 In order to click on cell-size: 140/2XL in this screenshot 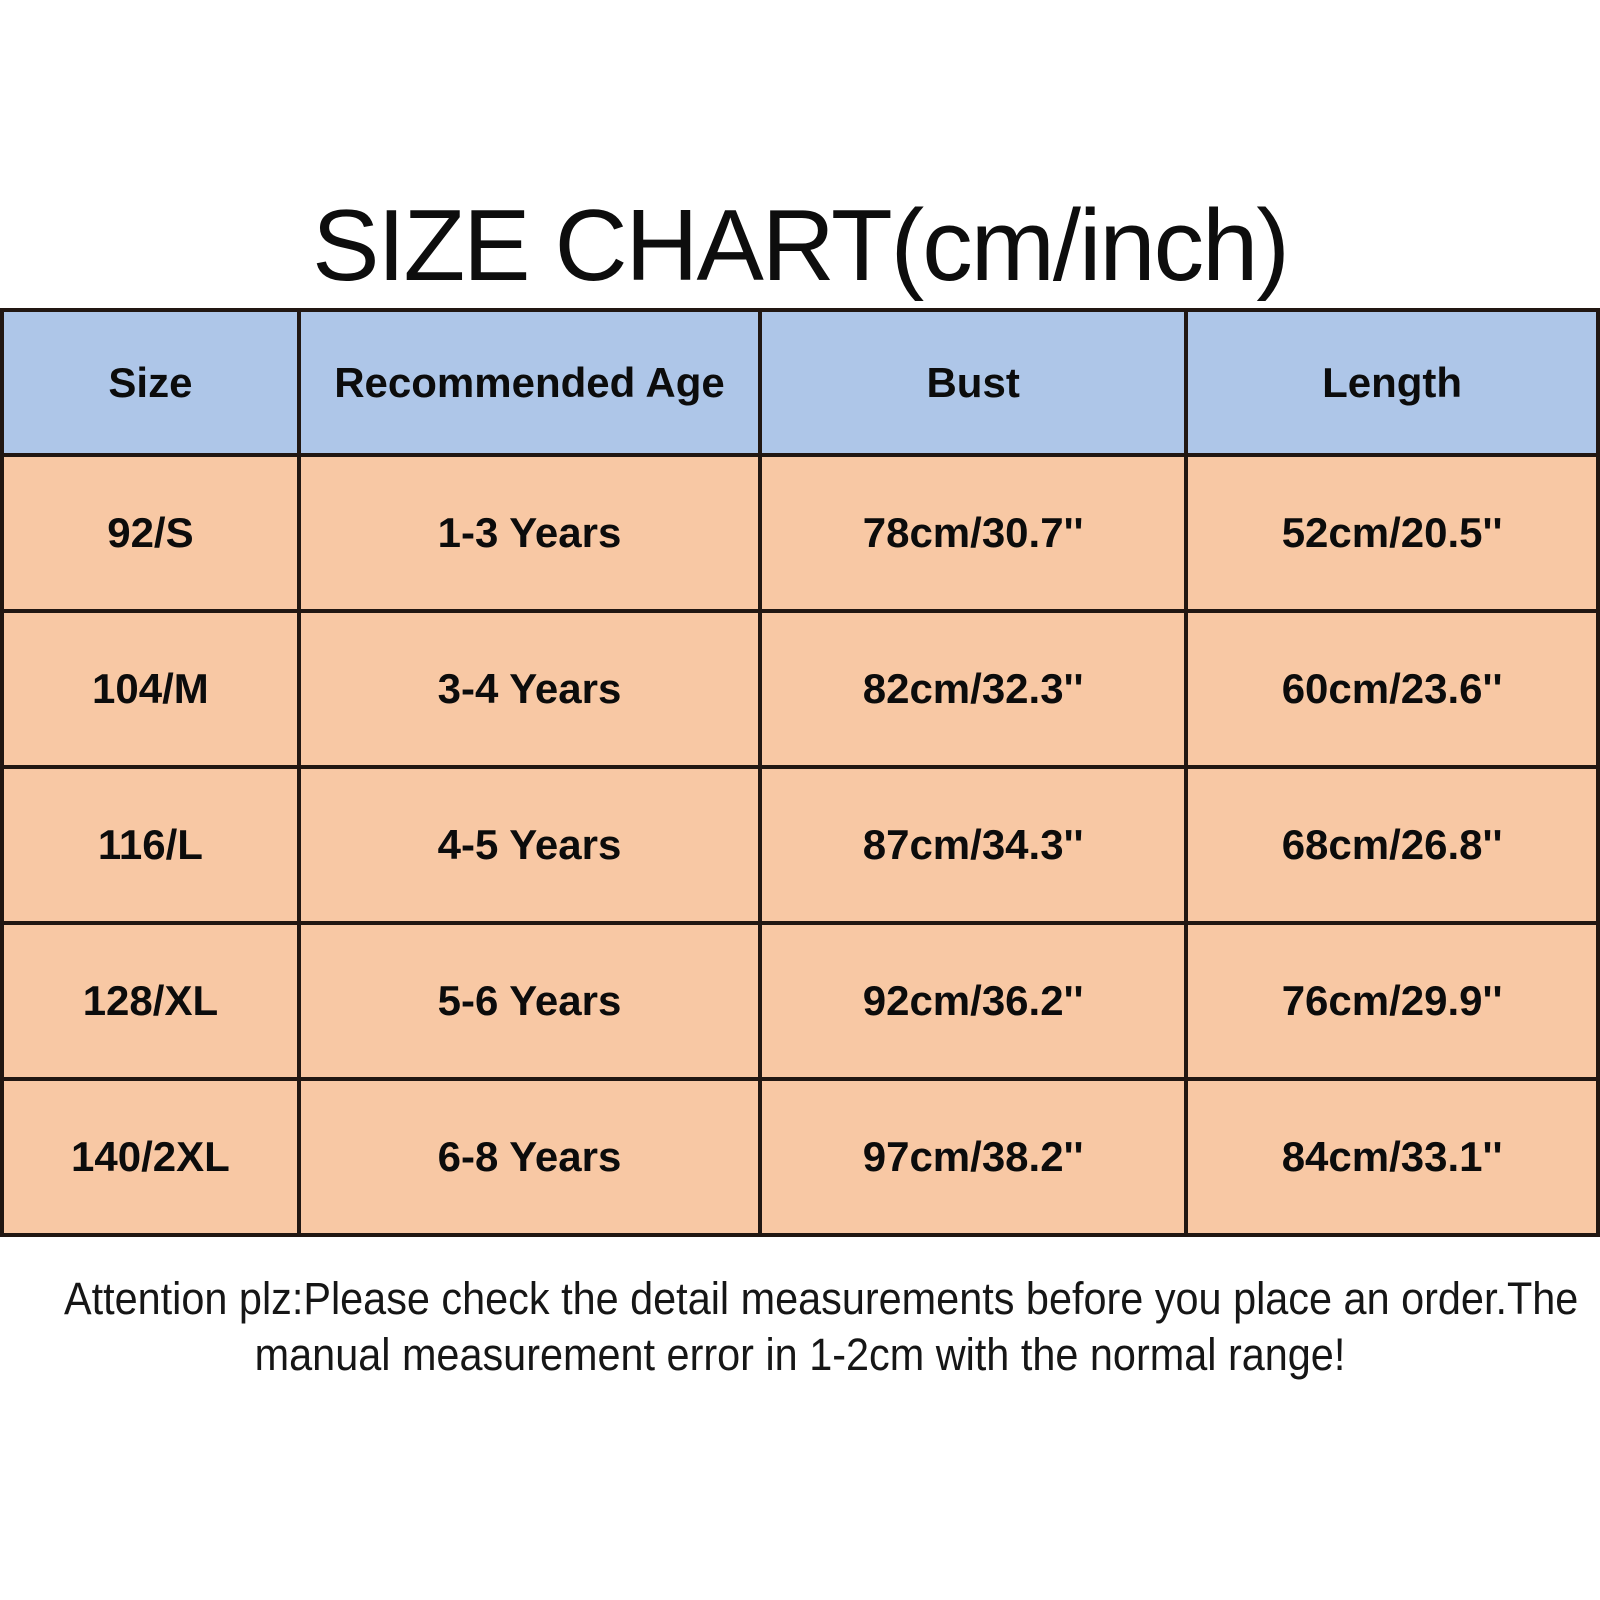, I will do `click(150, 1157)`.